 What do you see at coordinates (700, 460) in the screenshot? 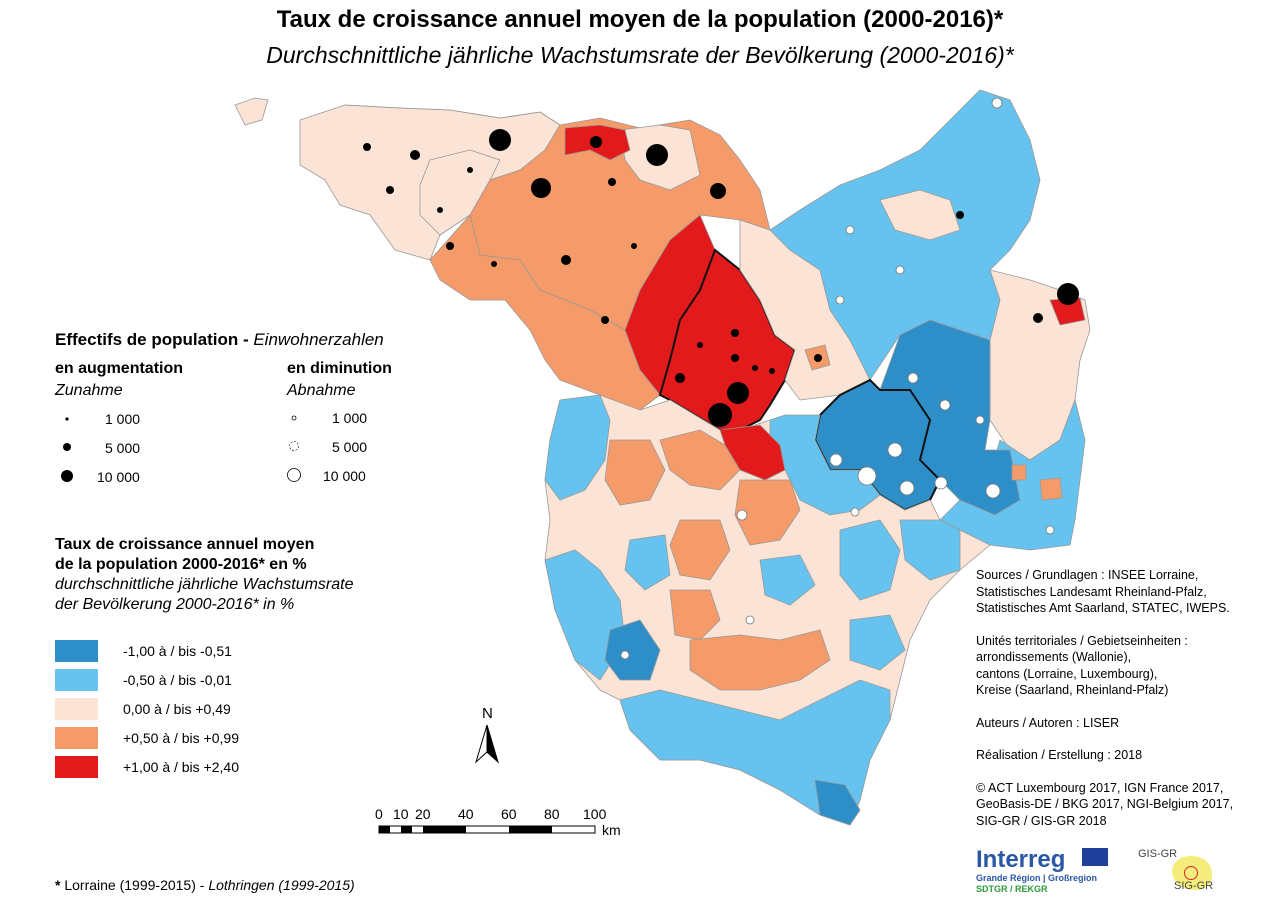
I see `region-lorraine-orange-metz` at bounding box center [700, 460].